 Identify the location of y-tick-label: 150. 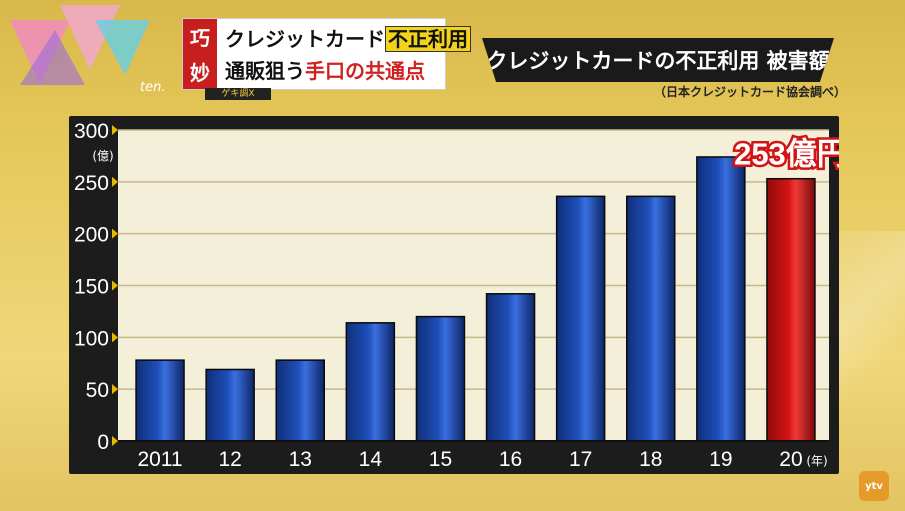
(91, 287).